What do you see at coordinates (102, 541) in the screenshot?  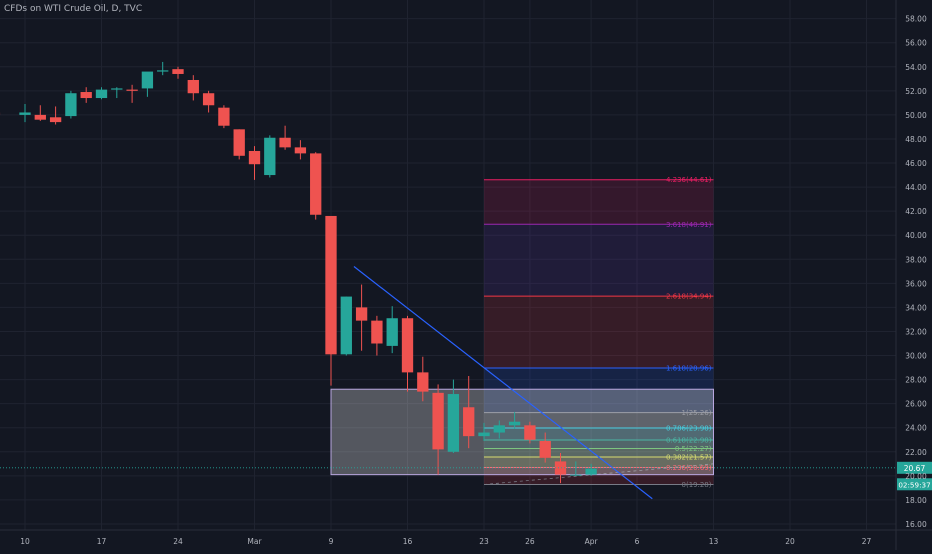 I see `x-tick-label: 17` at bounding box center [102, 541].